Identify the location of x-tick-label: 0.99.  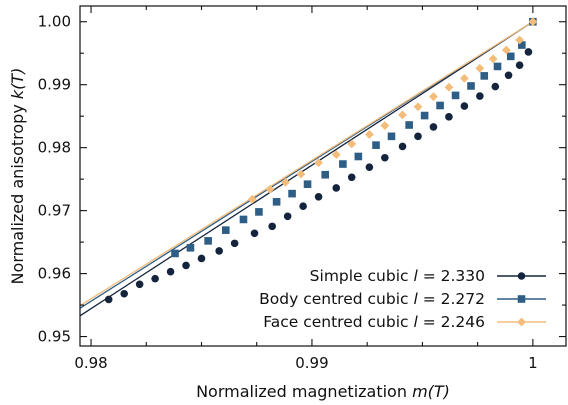
(311, 363).